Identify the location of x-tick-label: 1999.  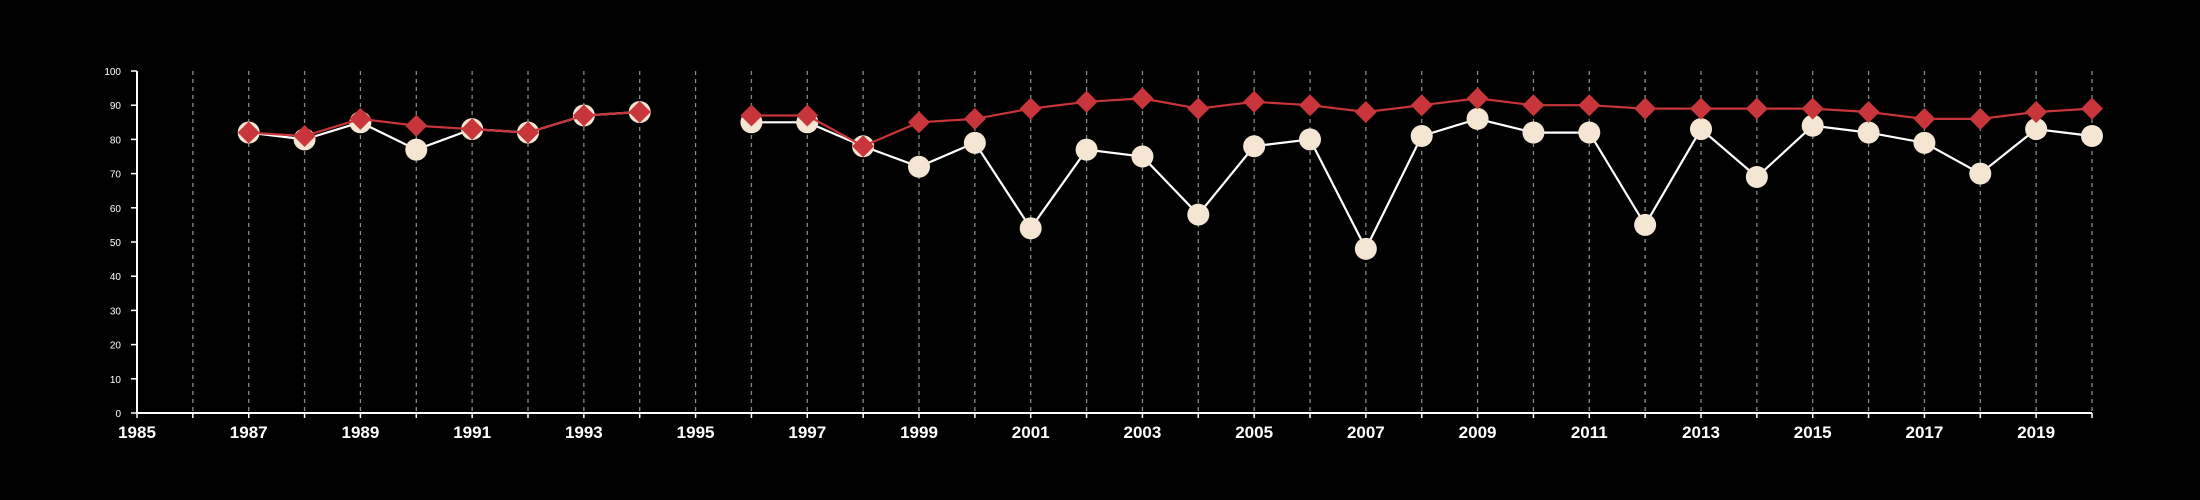
(919, 432).